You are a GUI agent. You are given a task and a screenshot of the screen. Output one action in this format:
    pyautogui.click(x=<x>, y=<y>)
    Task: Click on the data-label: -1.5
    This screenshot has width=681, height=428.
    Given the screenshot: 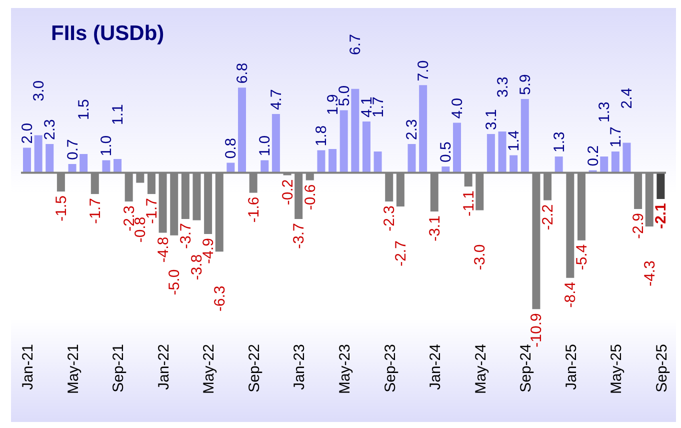 What is the action you would take?
    pyautogui.click(x=61, y=209)
    